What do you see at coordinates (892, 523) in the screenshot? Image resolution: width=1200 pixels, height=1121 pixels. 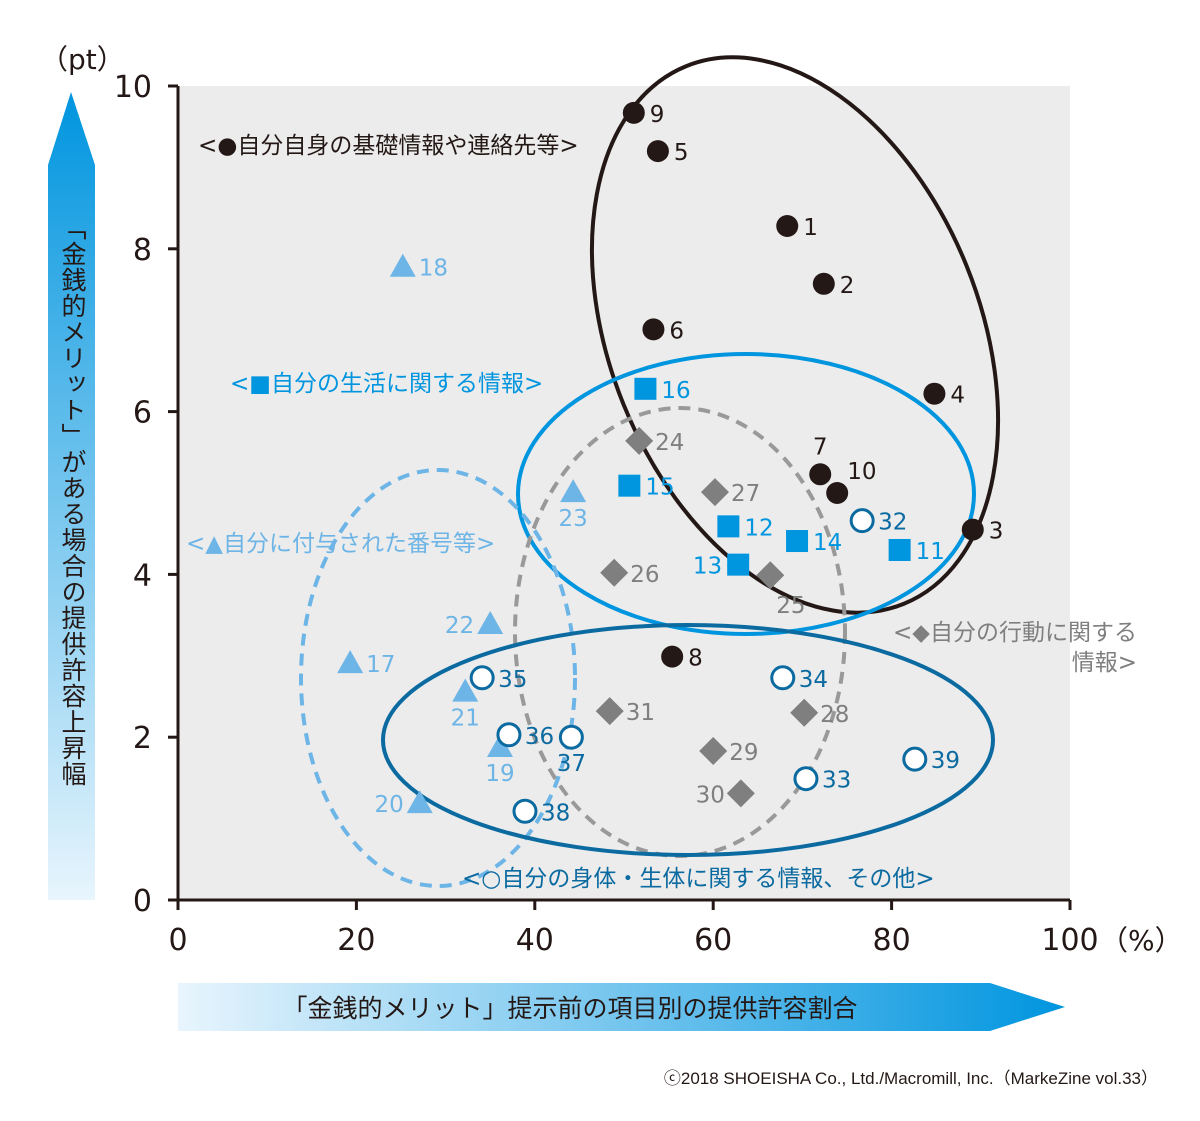 I see `point-label: 32` at bounding box center [892, 523].